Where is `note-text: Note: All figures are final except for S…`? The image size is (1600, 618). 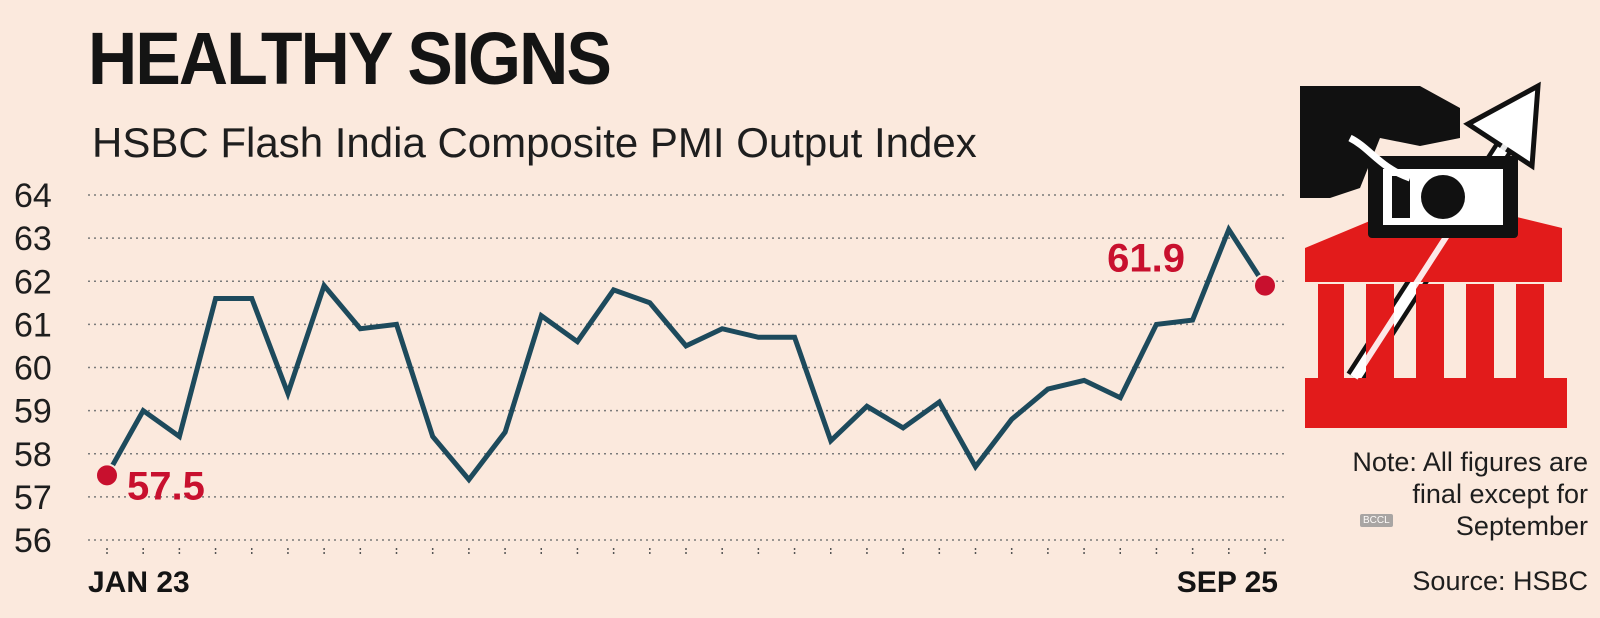 note-text: Note: All figures are final except for S… is located at coordinates (1470, 494).